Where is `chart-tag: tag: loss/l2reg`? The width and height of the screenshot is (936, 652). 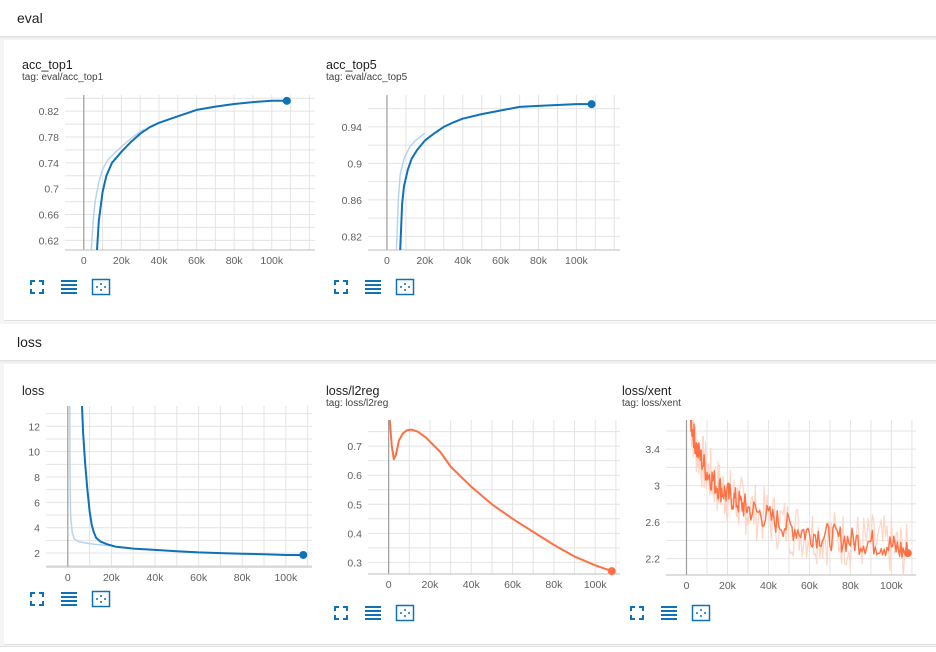 chart-tag: tag: loss/l2reg is located at coordinates (357, 403).